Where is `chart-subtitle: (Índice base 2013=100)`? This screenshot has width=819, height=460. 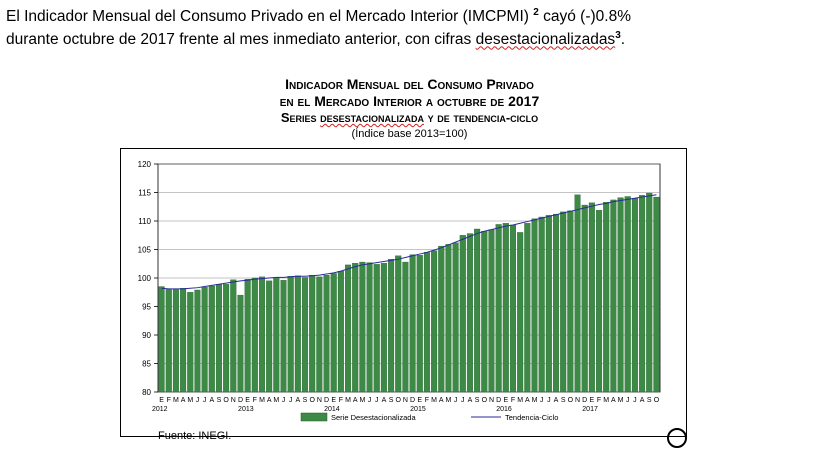
chart-subtitle: (Índice base 2013=100) is located at coordinates (409, 134).